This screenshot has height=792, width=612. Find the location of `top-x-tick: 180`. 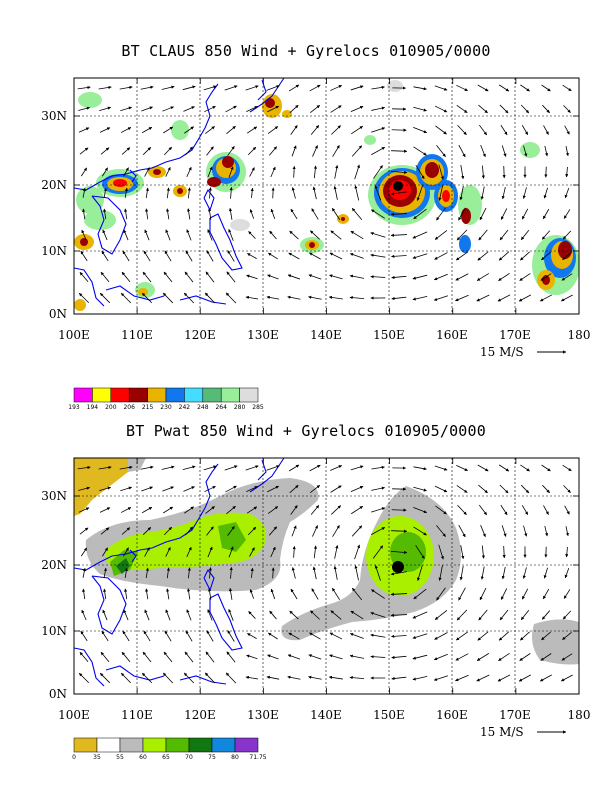

top-x-tick: 180 is located at coordinates (579, 335).